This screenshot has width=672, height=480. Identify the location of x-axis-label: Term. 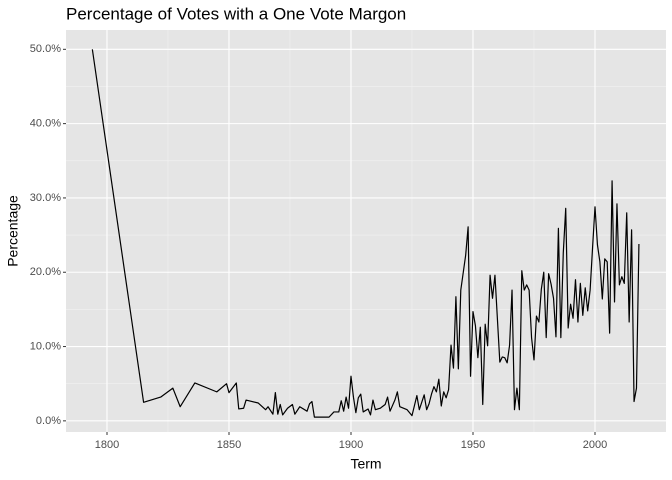
(365, 464).